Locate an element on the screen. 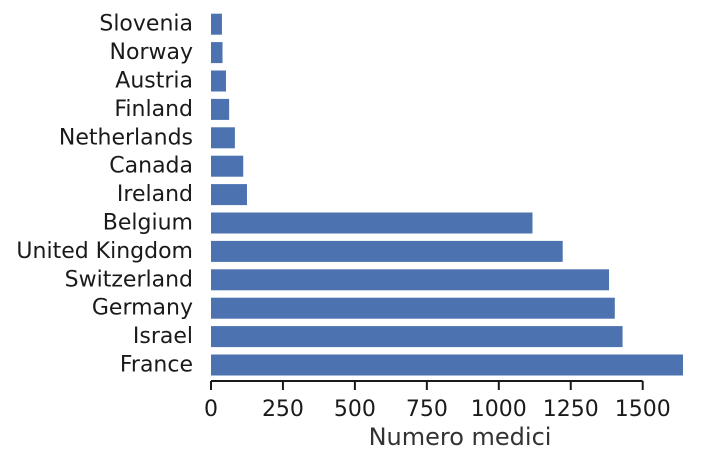  x-tick-label: 250 is located at coordinates (283, 409).